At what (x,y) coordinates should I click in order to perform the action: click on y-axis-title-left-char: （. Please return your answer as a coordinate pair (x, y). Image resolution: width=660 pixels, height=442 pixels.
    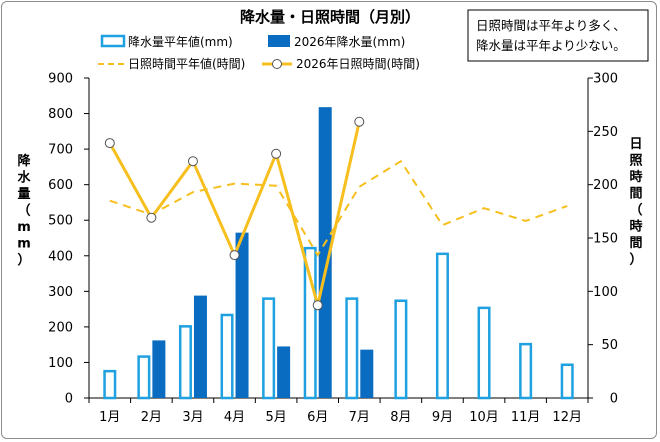
    Looking at the image, I should click on (23, 211).